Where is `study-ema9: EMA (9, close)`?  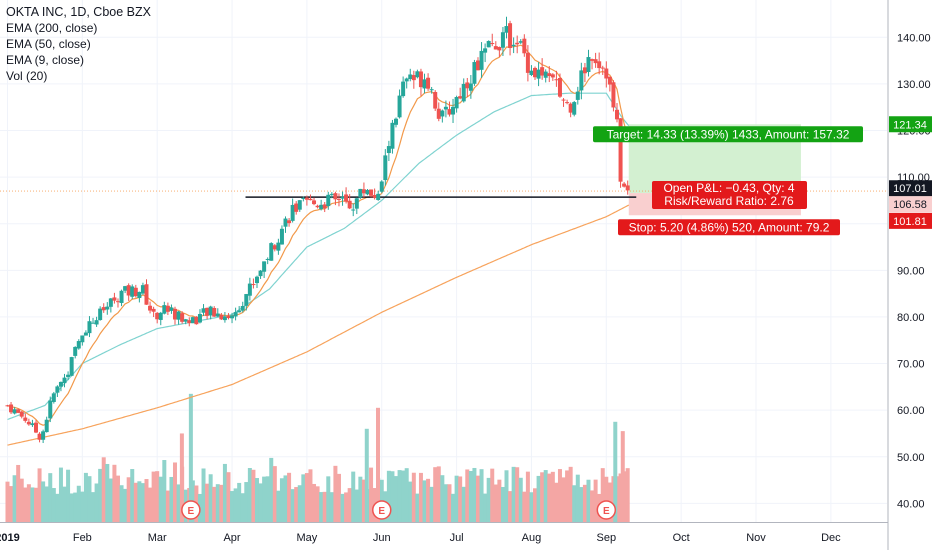
study-ema9: EMA (9, close) is located at coordinates (45, 60).